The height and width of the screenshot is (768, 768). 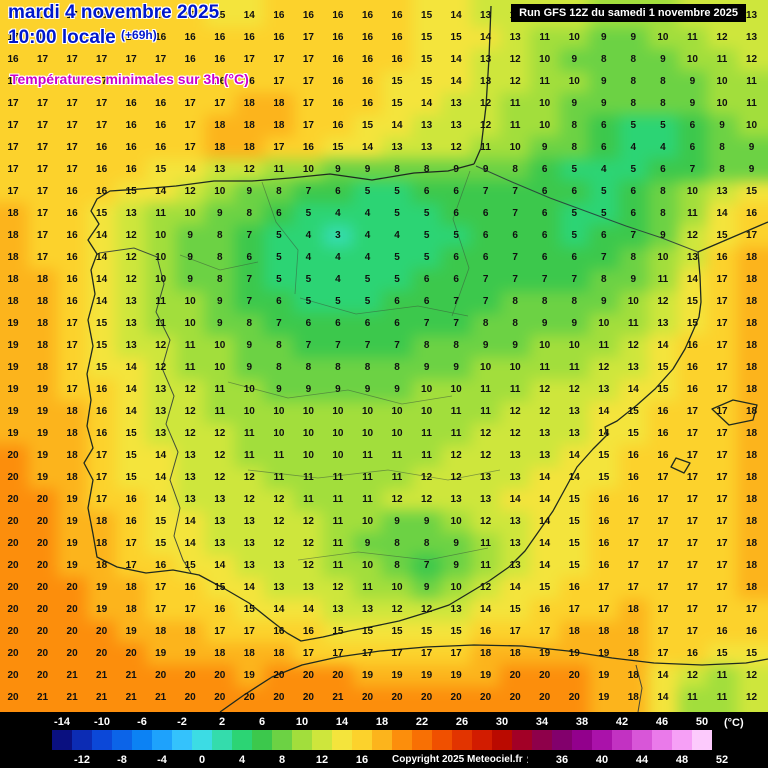 What do you see at coordinates (338, 697) in the screenshot?
I see `temp-value: 21` at bounding box center [338, 697].